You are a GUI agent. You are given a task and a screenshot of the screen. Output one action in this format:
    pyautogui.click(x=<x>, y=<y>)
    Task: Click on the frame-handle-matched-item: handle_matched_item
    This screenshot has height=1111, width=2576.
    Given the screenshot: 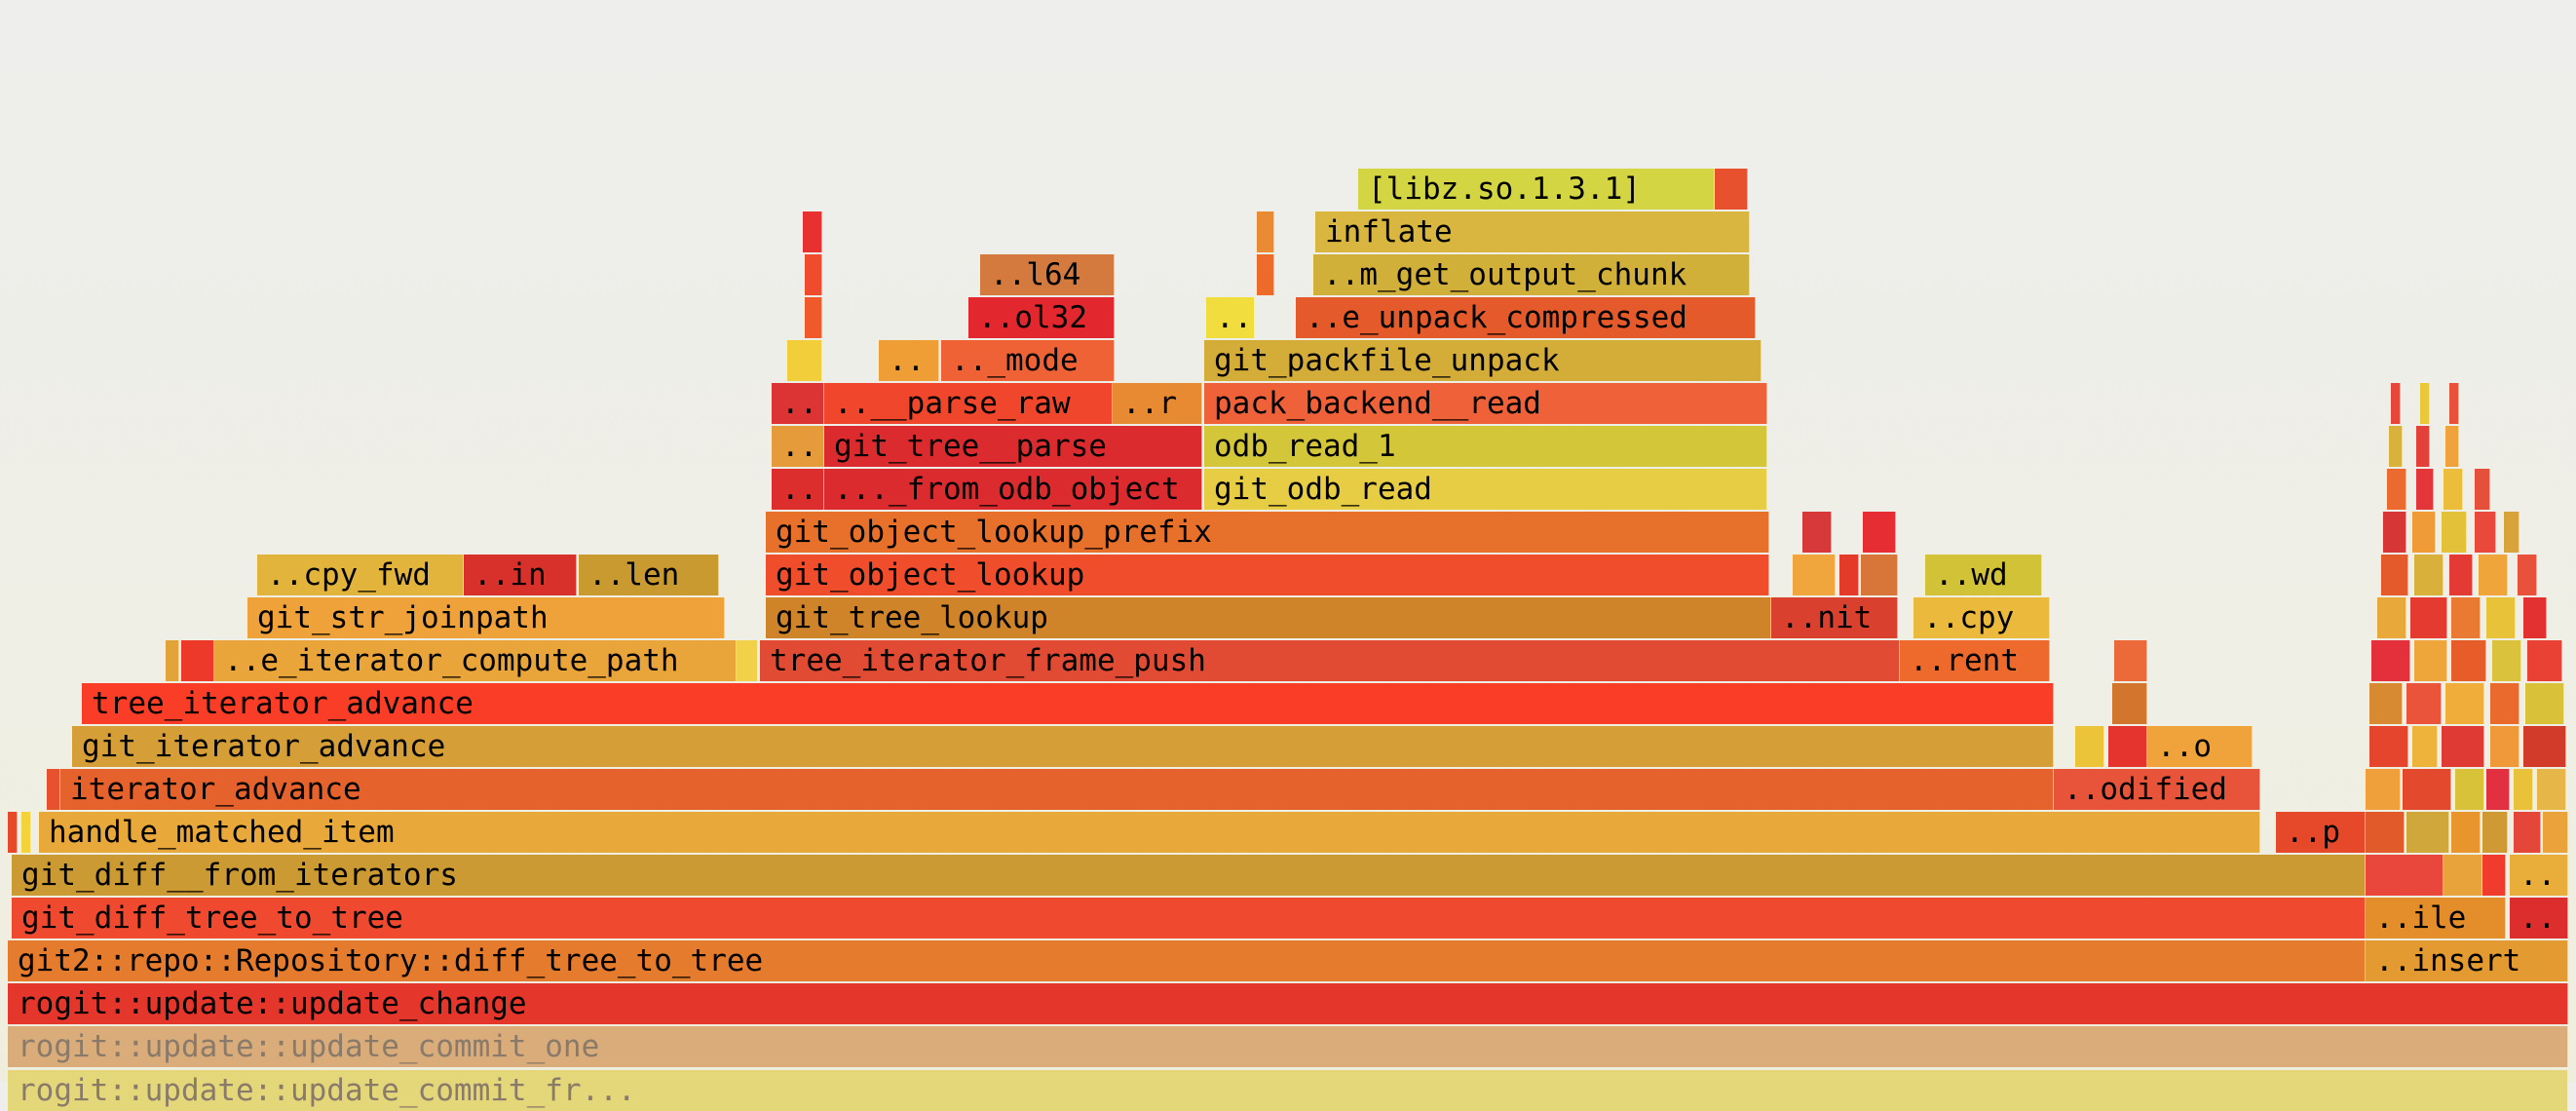 What is the action you would take?
    pyautogui.click(x=1149, y=832)
    